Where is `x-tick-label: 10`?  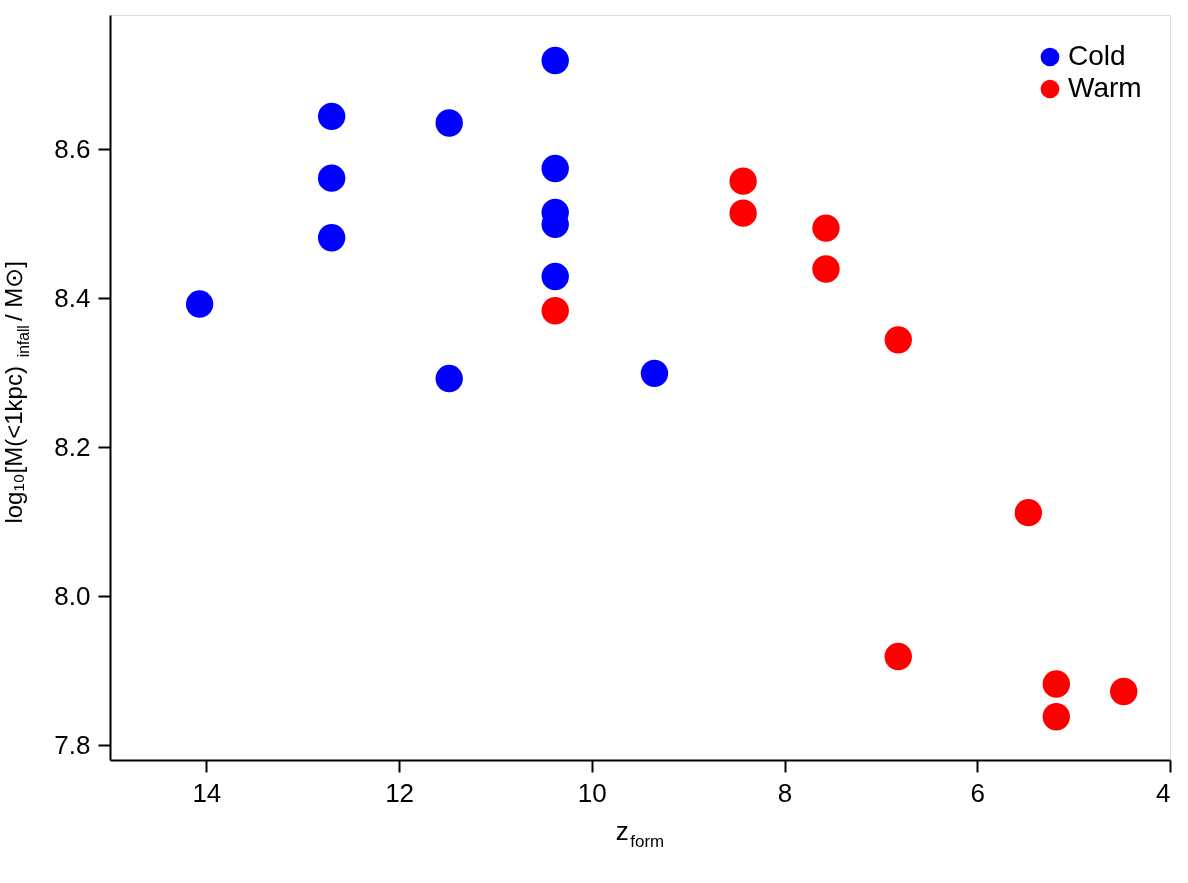 x-tick-label: 10 is located at coordinates (592, 792).